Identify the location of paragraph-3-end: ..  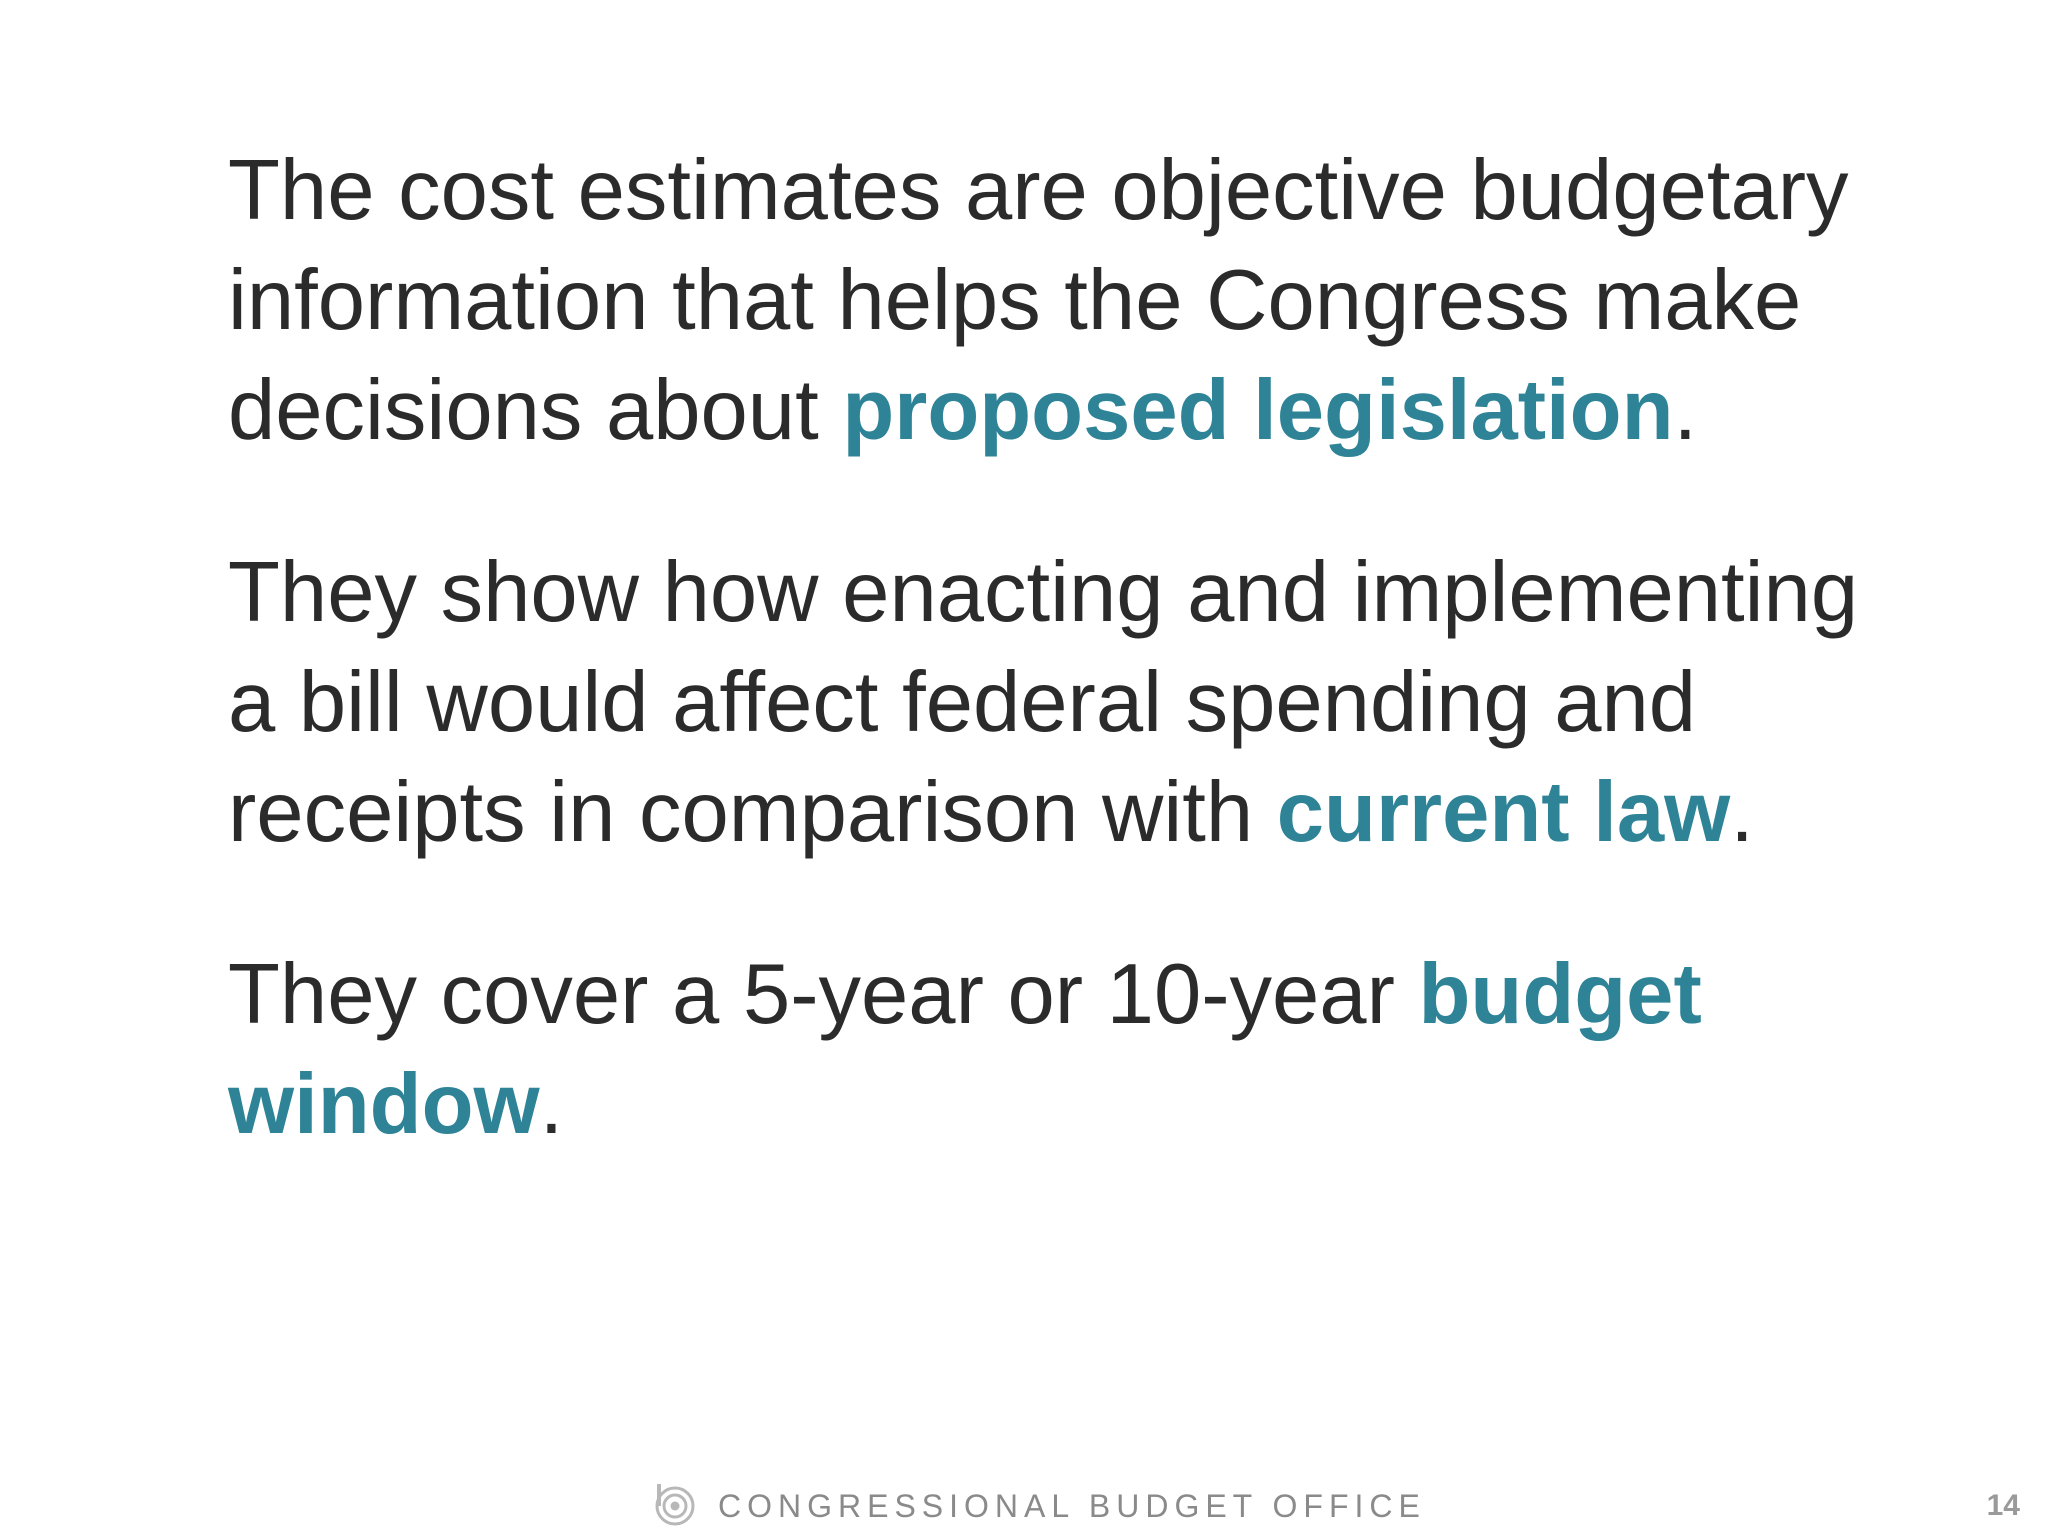
(551, 1104).